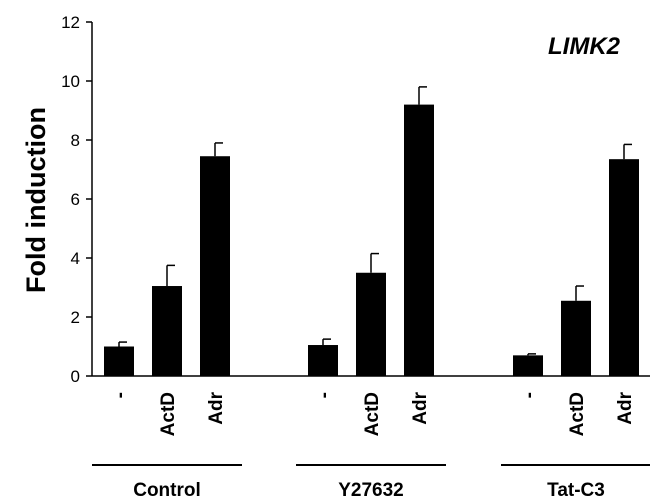 This screenshot has width=650, height=502. What do you see at coordinates (584, 46) in the screenshot?
I see `chart-title: LIMK2` at bounding box center [584, 46].